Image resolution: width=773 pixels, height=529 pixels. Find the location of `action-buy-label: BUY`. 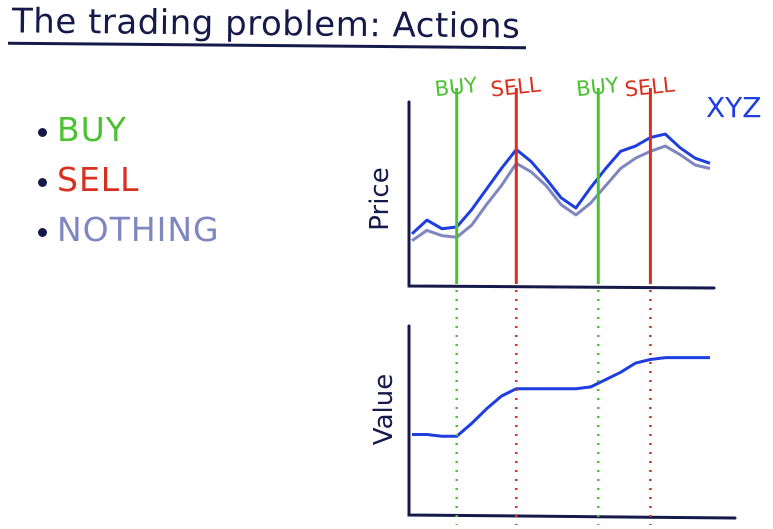

action-buy-label: BUY is located at coordinates (92, 129).